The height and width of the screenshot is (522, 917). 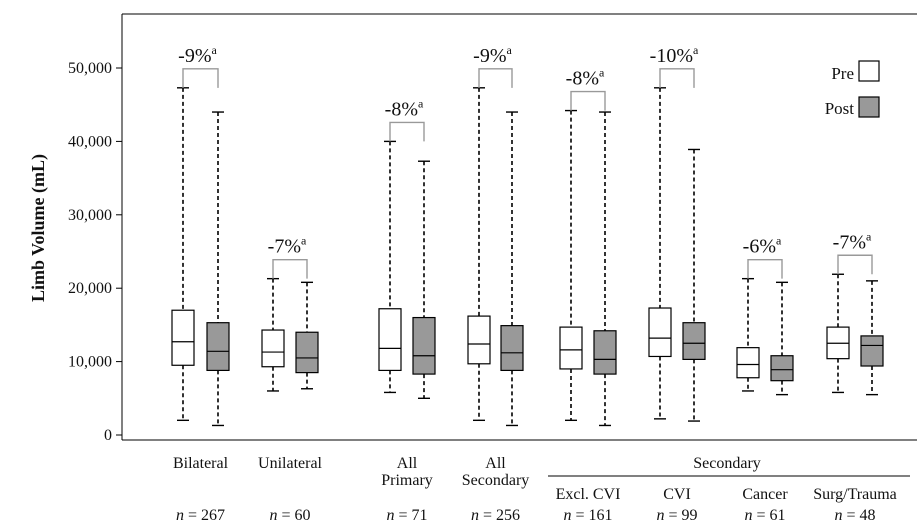 What do you see at coordinates (290, 463) in the screenshot?
I see `category-label: Unilateral` at bounding box center [290, 463].